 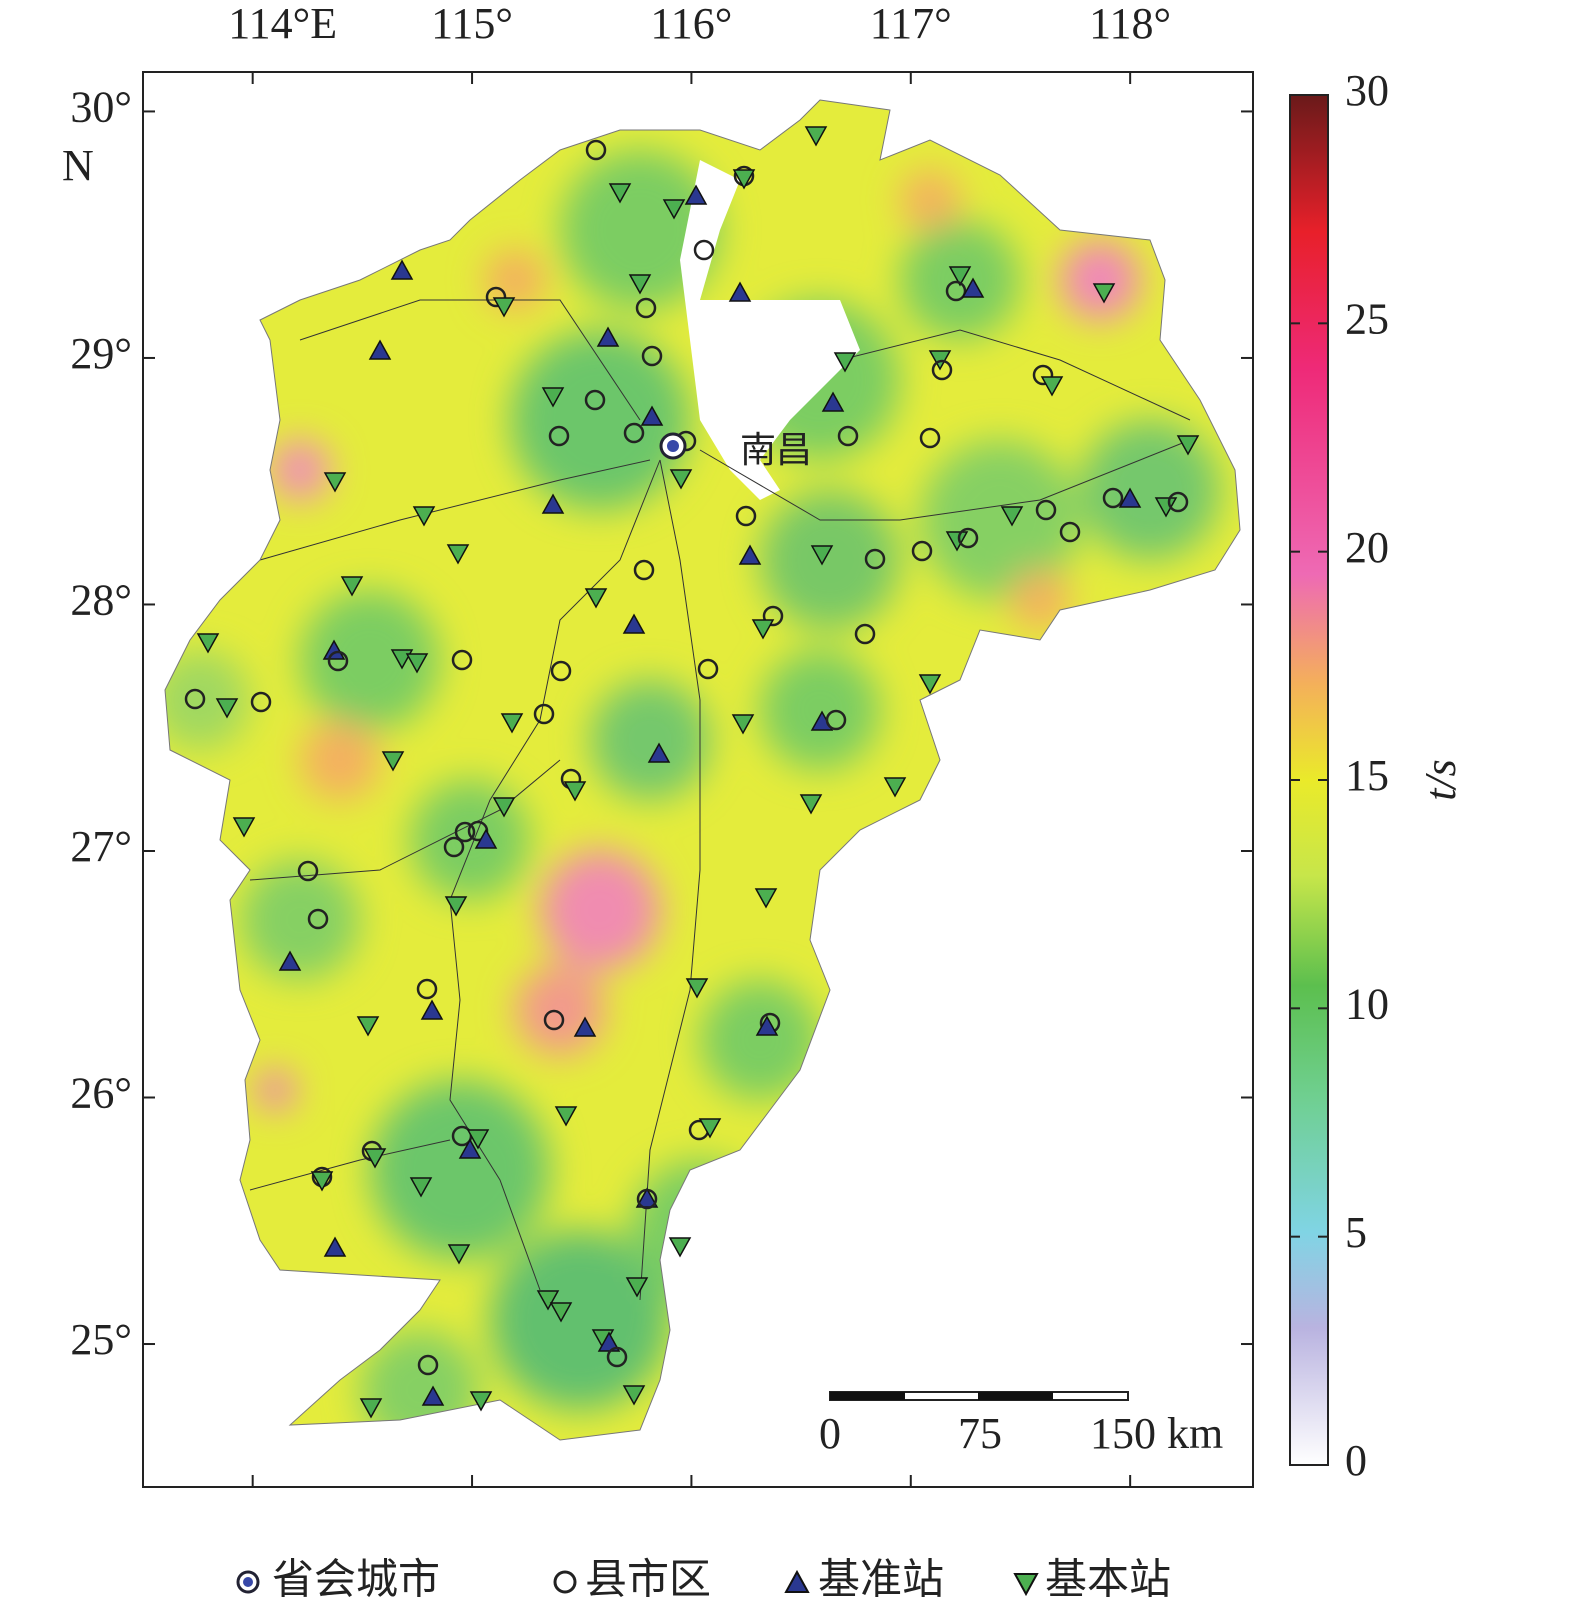 I want to click on colorbar-label: t/s, so click(x=1440, y=780).